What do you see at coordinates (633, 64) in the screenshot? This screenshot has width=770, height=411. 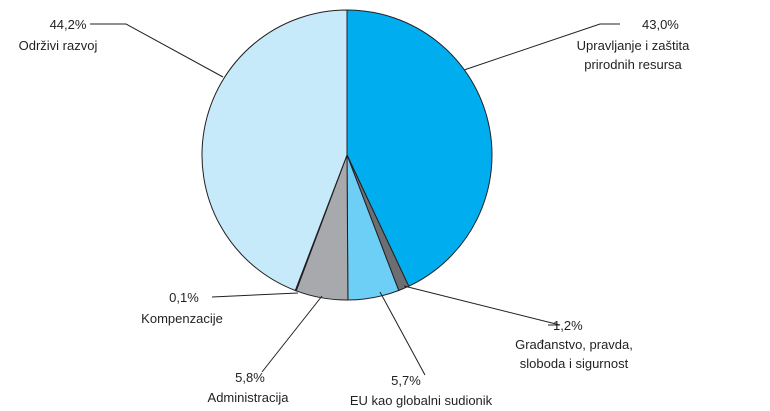 I see `slice-category-label-0-1: prirodnih resursa` at bounding box center [633, 64].